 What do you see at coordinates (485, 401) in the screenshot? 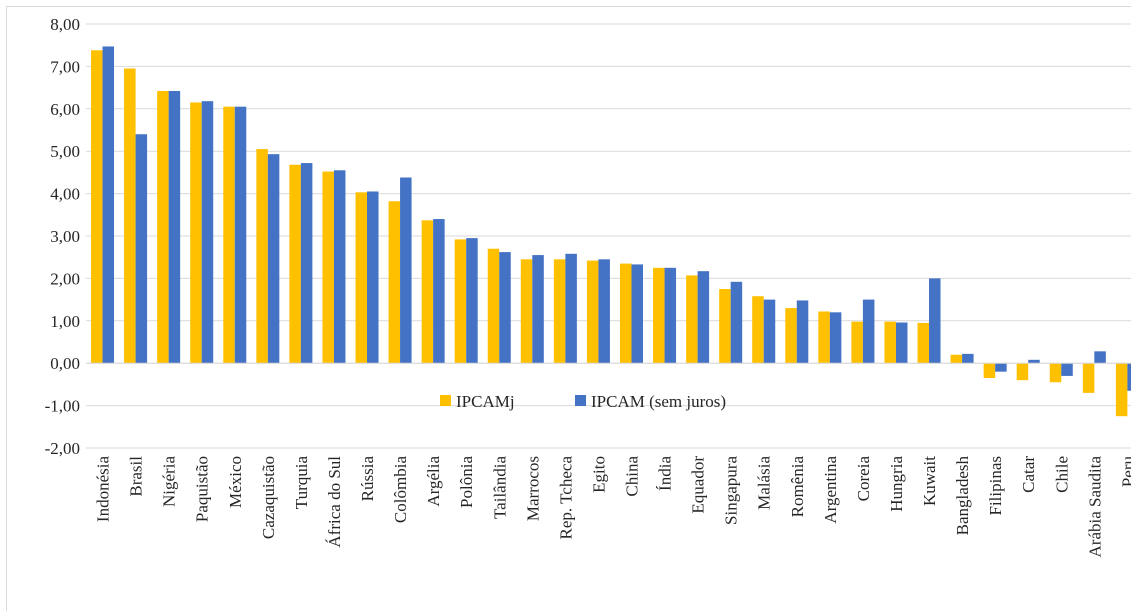
I see `legend-label: IPCAMj` at bounding box center [485, 401].